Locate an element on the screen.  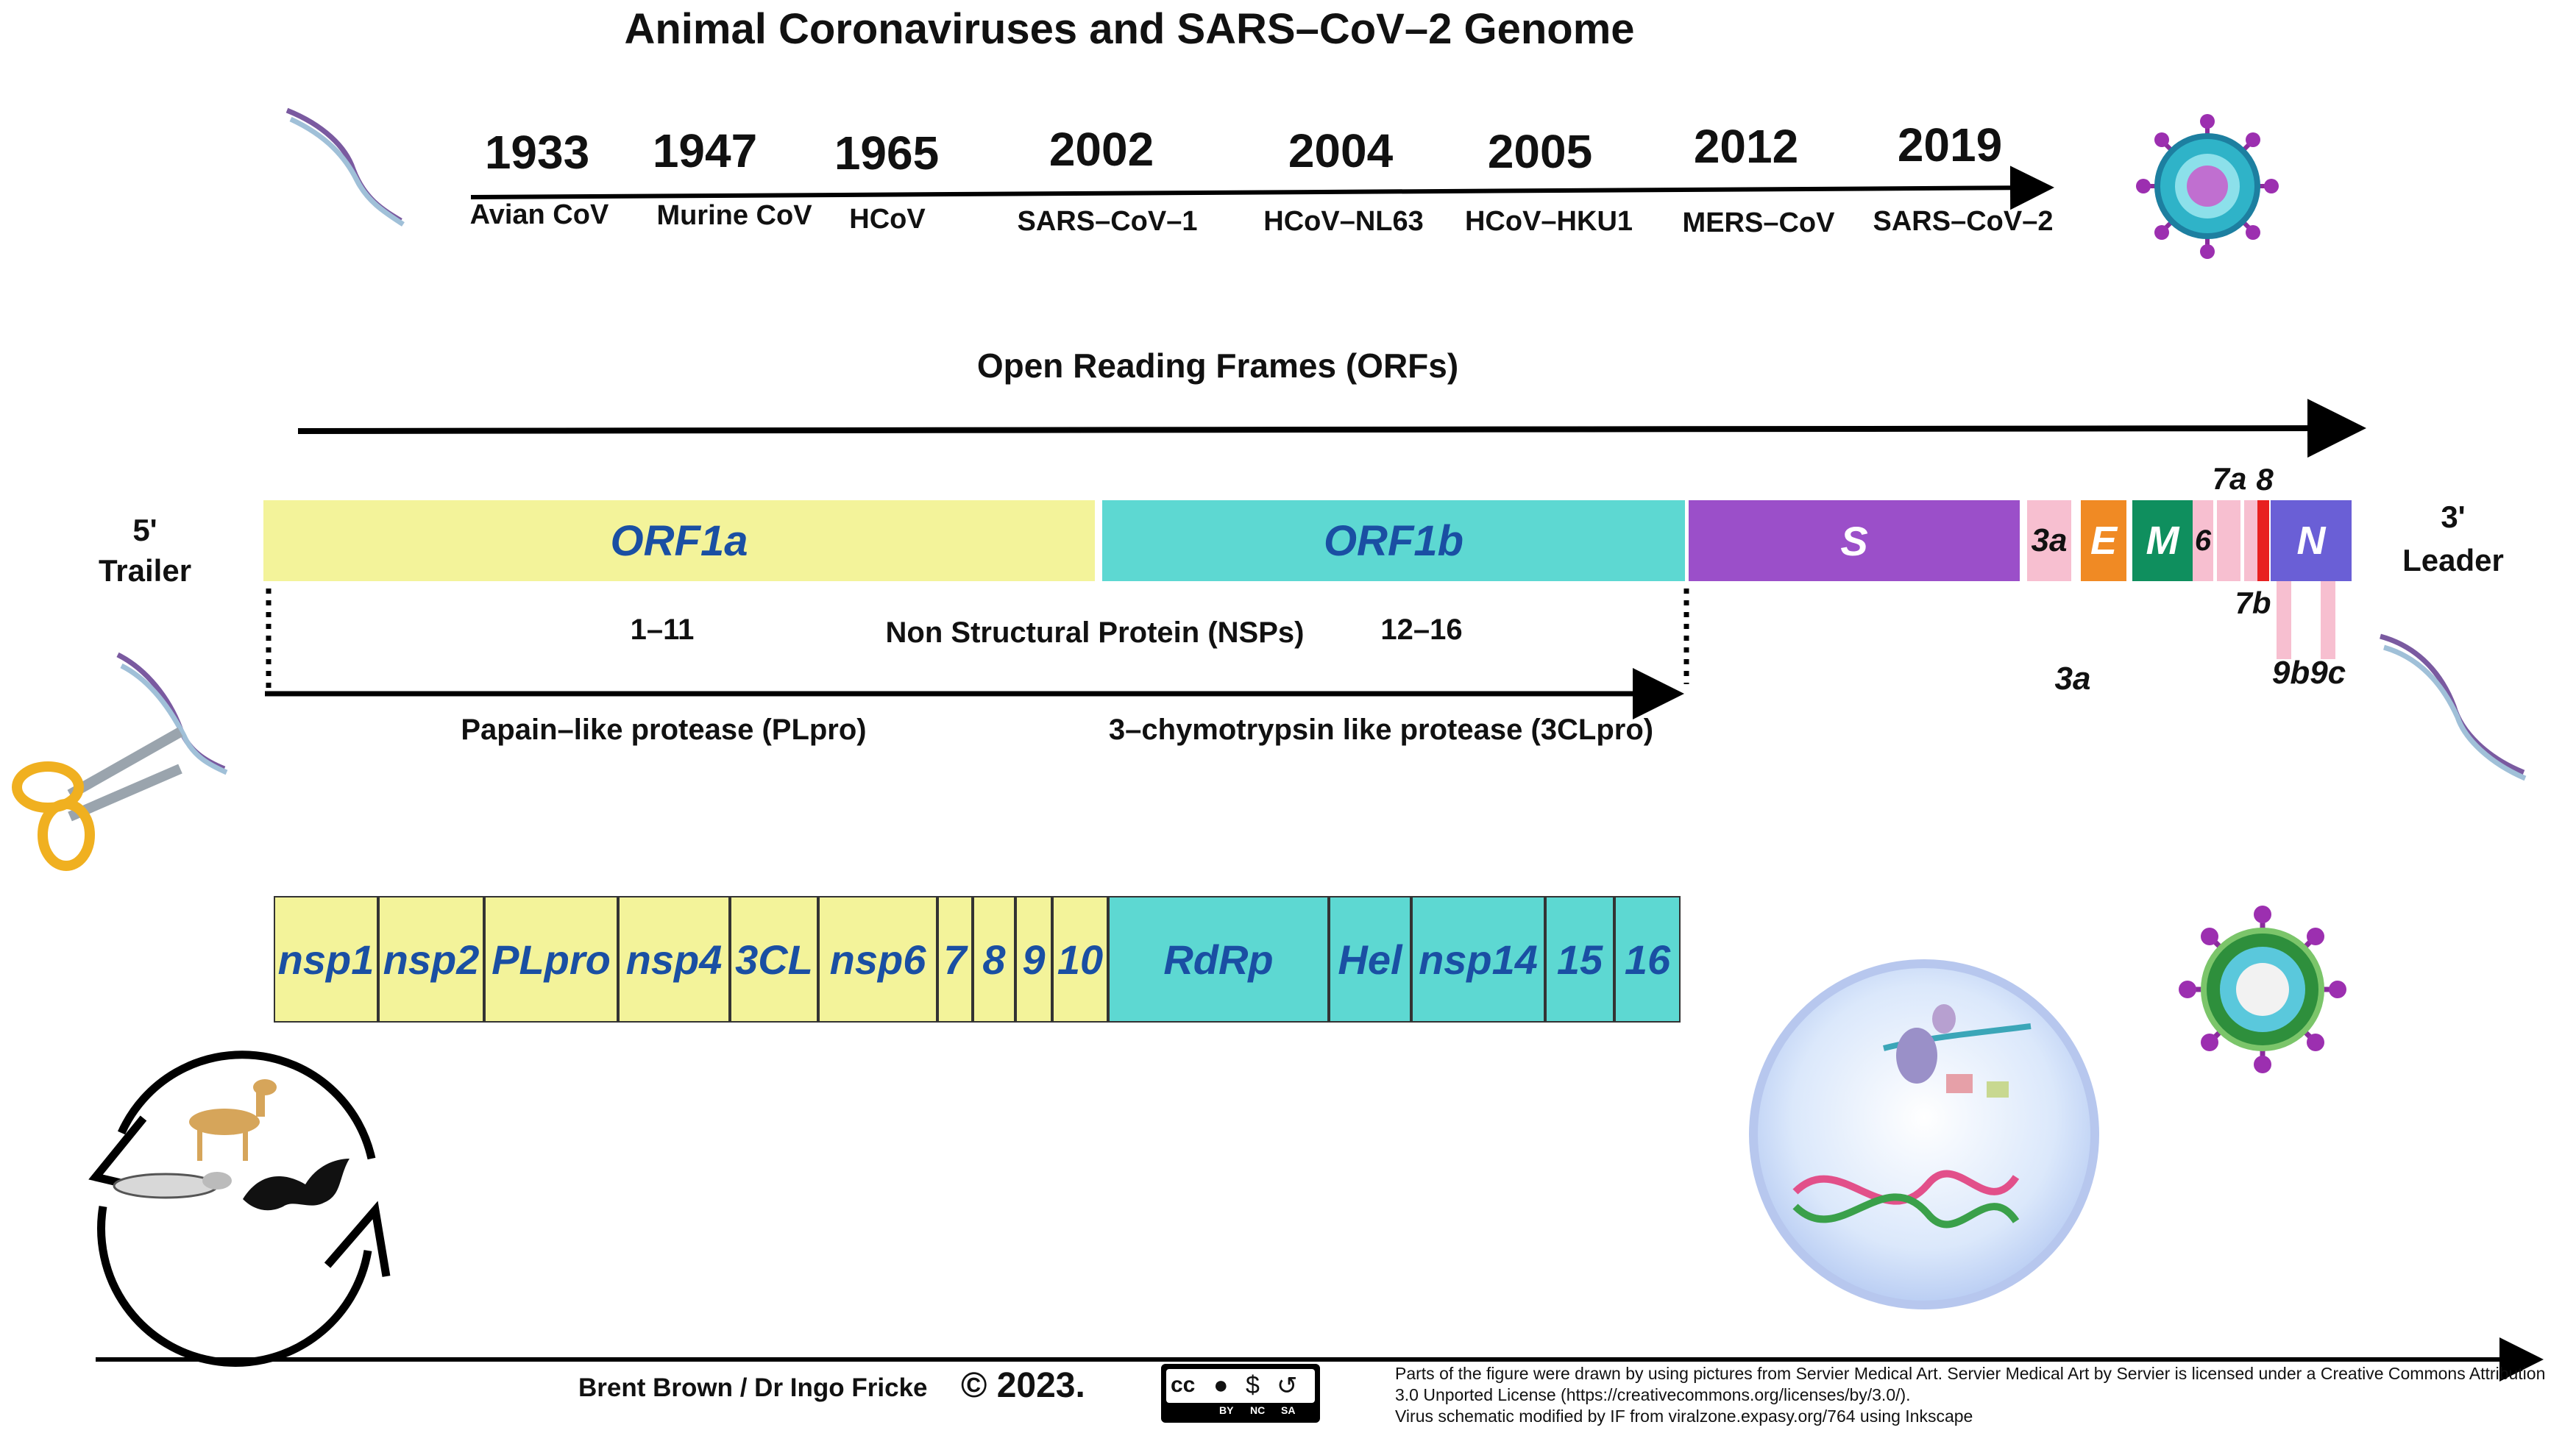
orf3a-segment: 3a is located at coordinates (2049, 540).